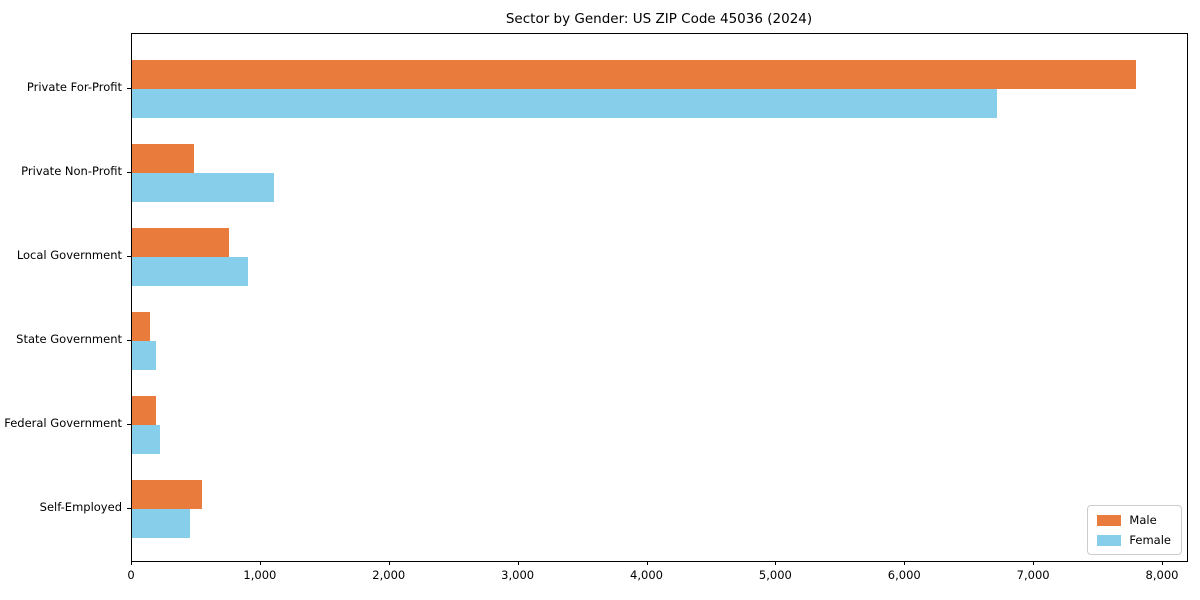 This screenshot has width=1200, height=600. I want to click on ytick-label-4: Federal Government, so click(63, 422).